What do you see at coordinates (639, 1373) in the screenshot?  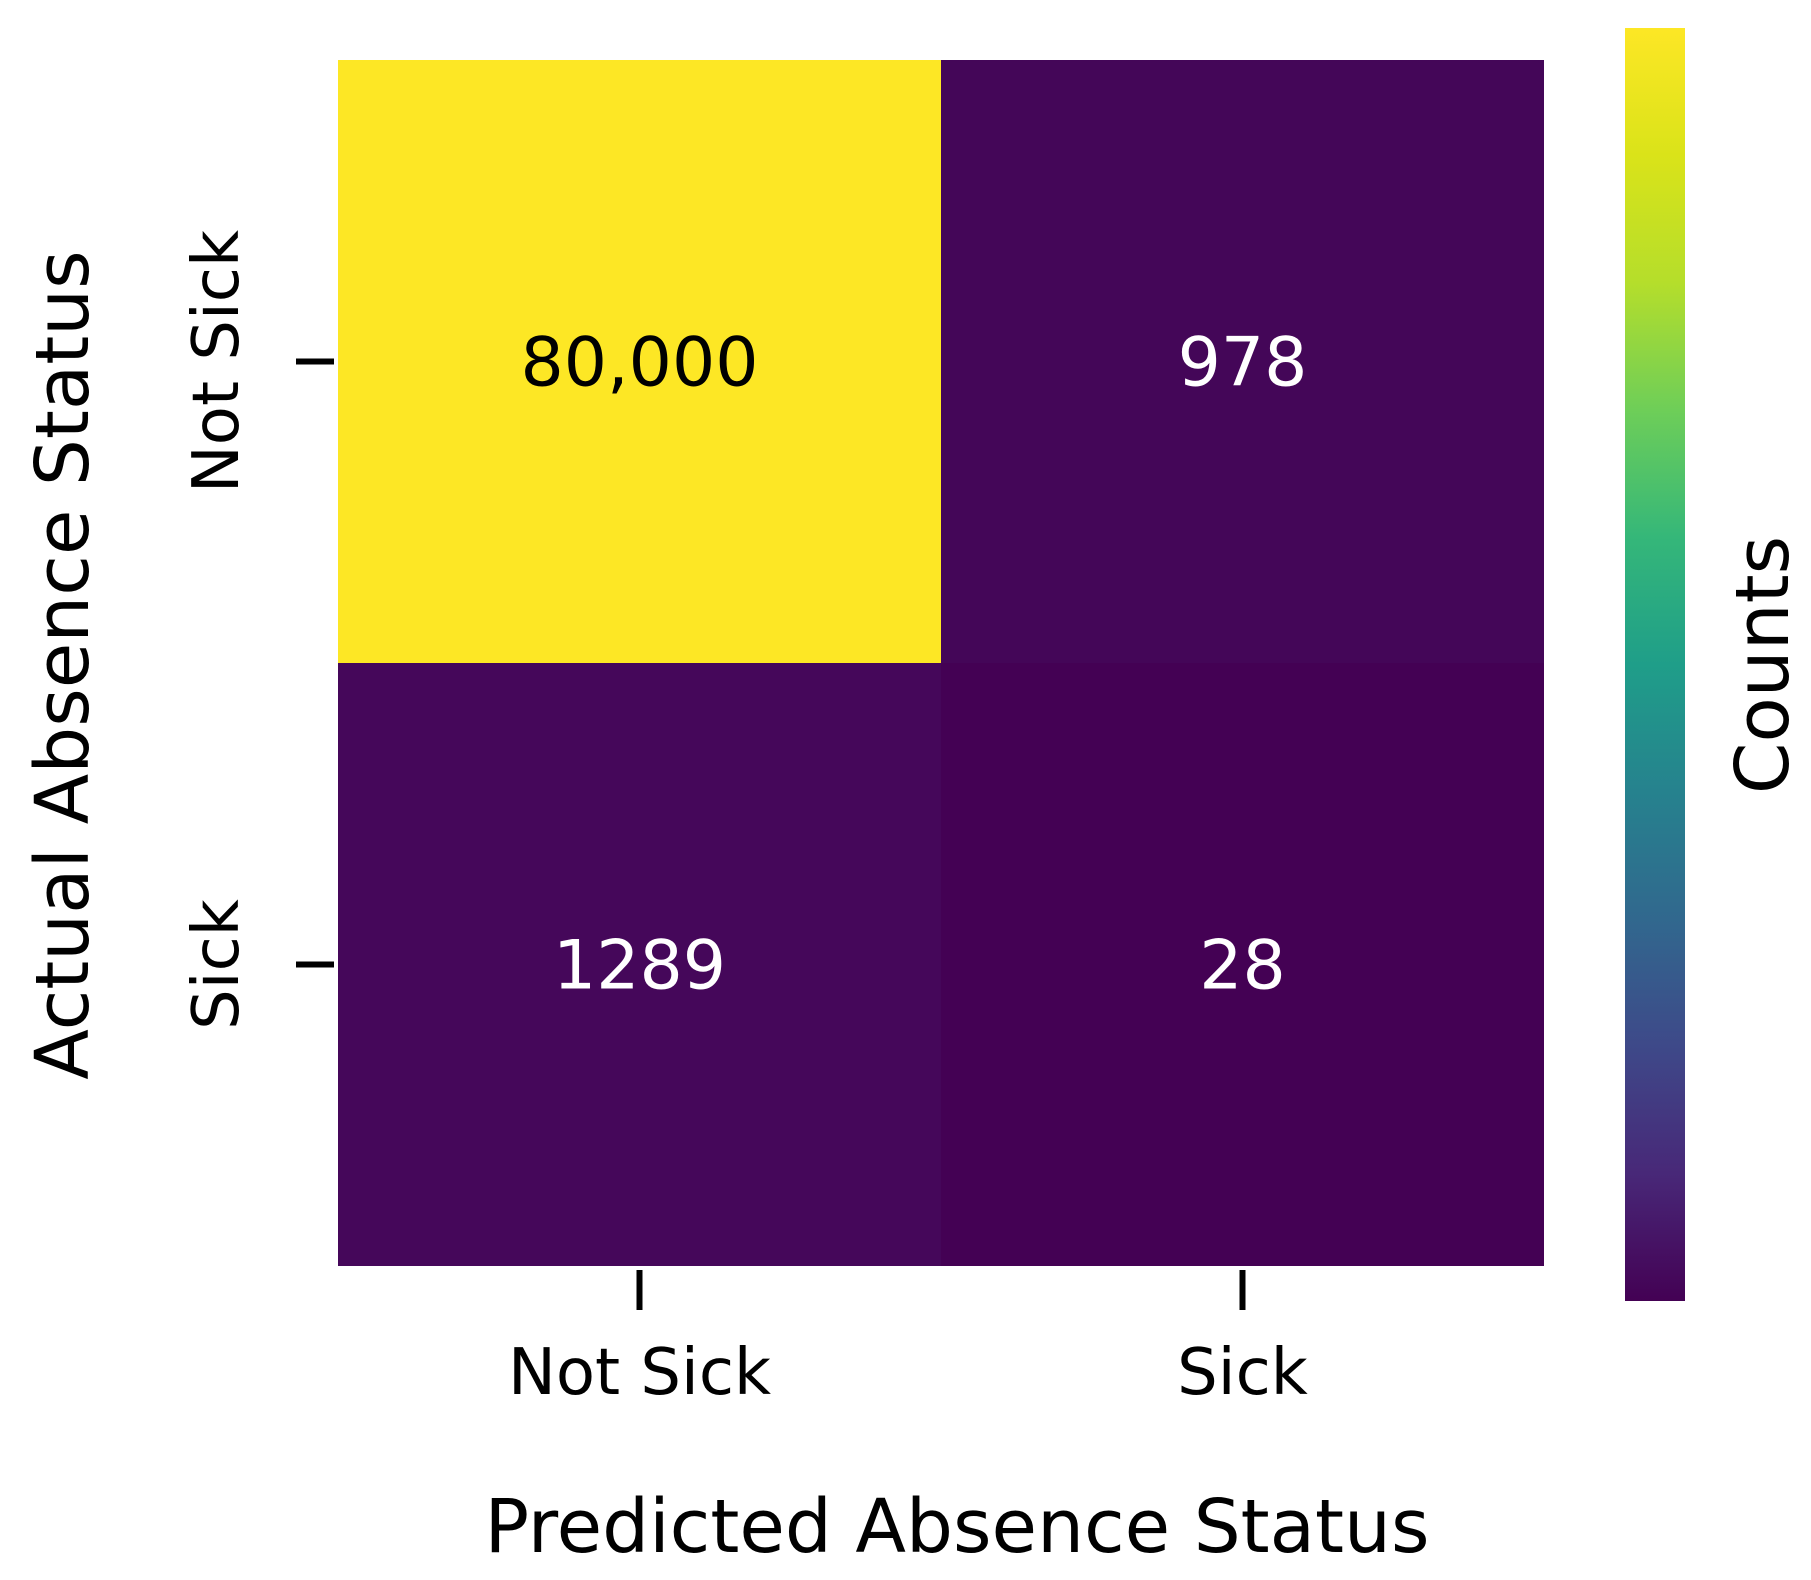 I see `x-tick-label: Not Sick` at bounding box center [639, 1373].